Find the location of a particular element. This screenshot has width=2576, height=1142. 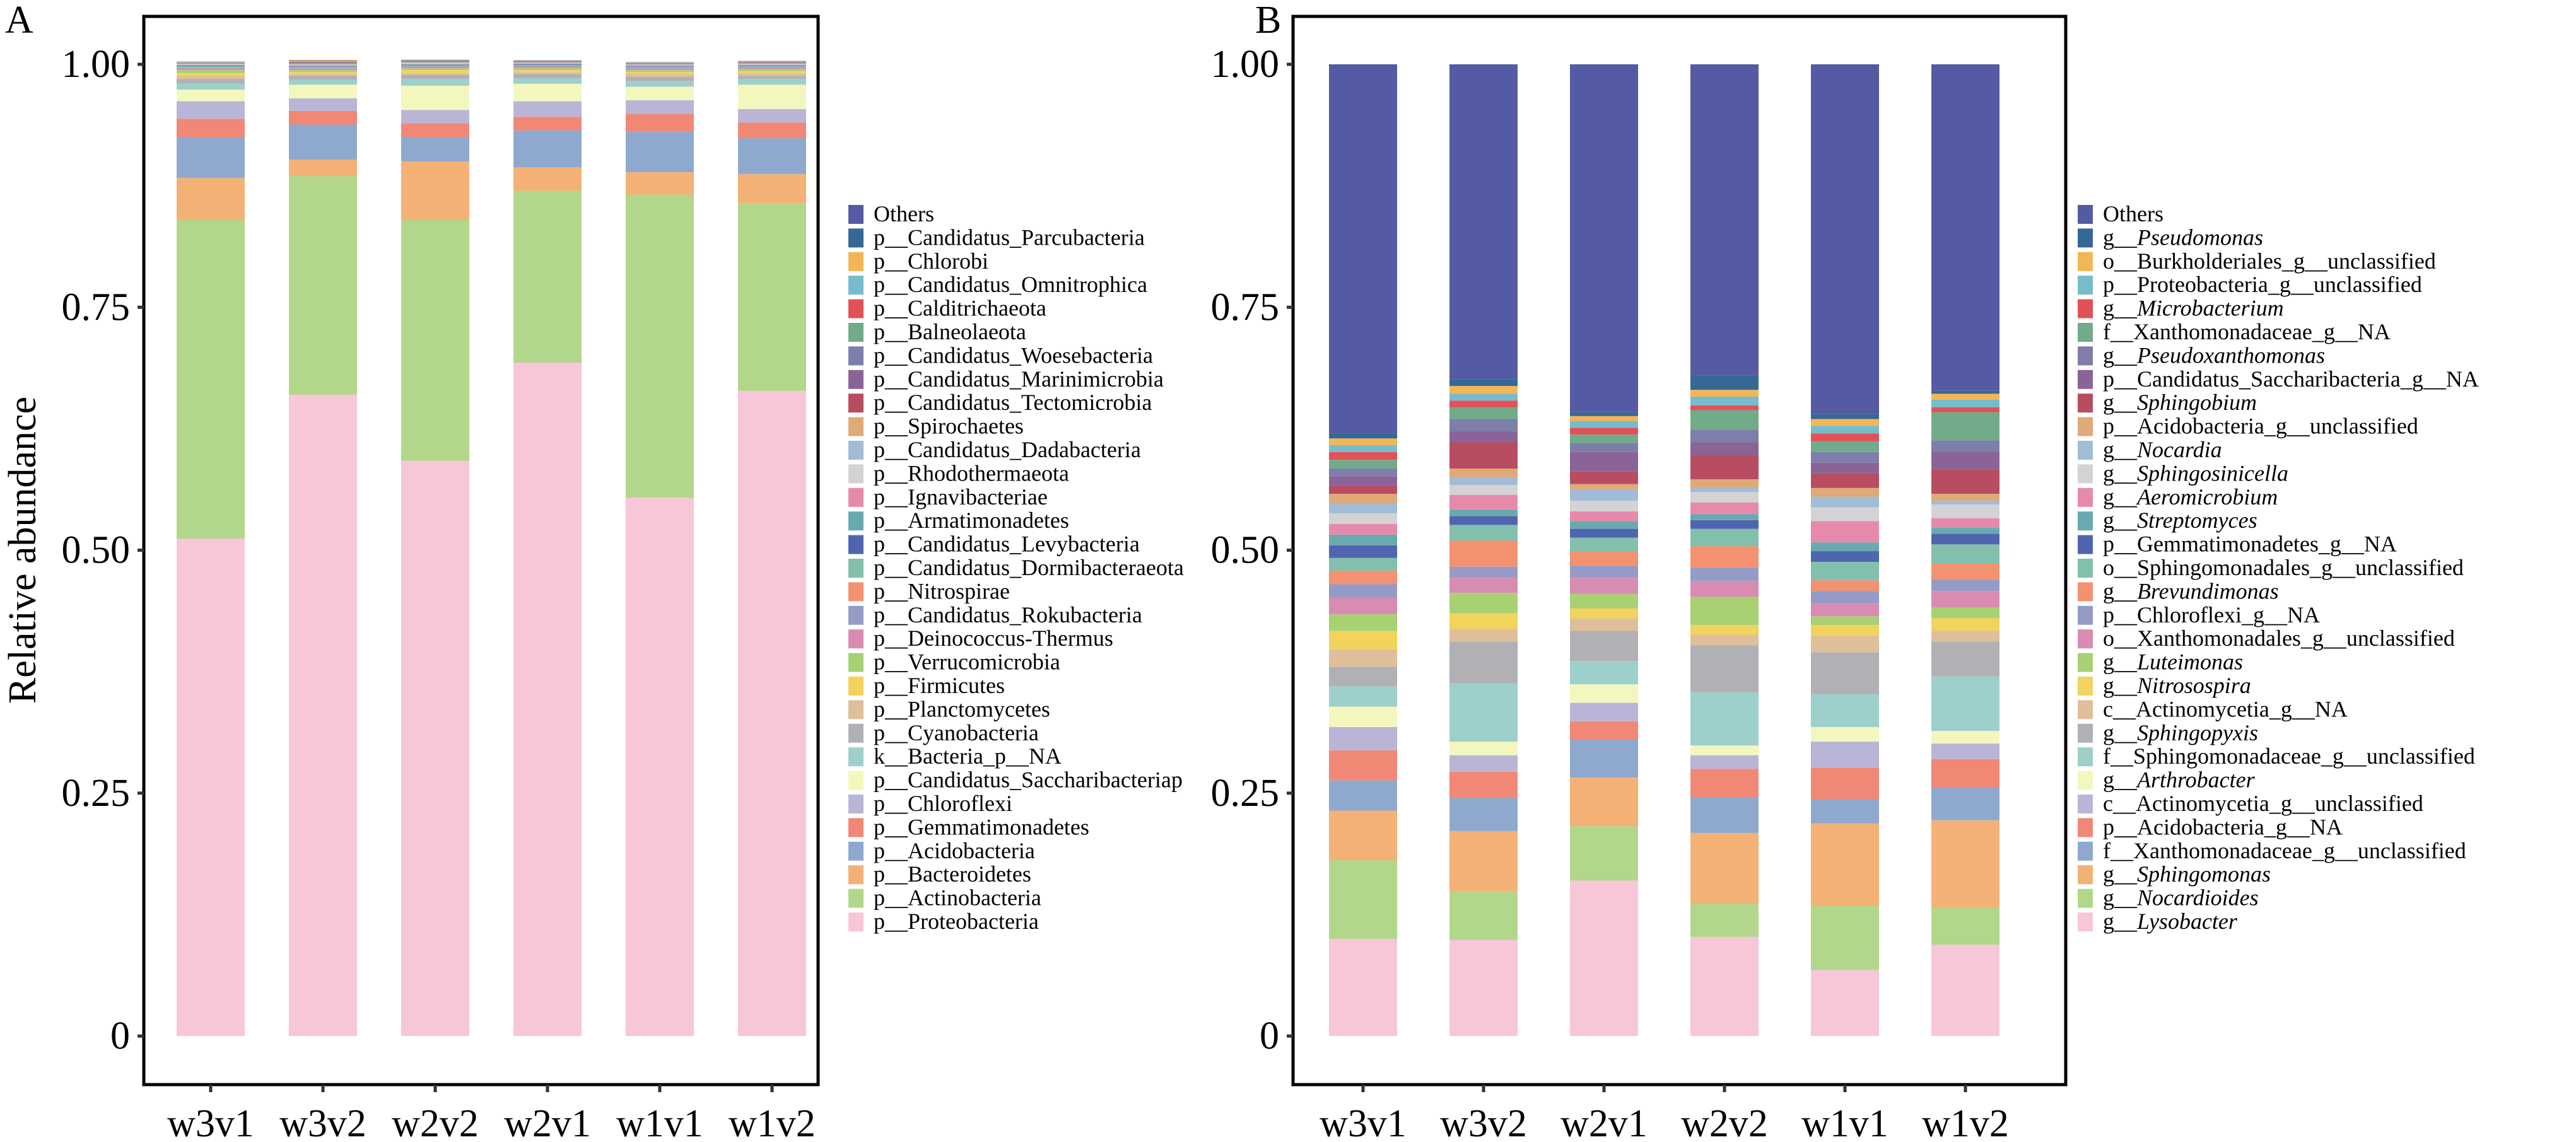

bar-stack-w2v1 is located at coordinates (1604, 550).